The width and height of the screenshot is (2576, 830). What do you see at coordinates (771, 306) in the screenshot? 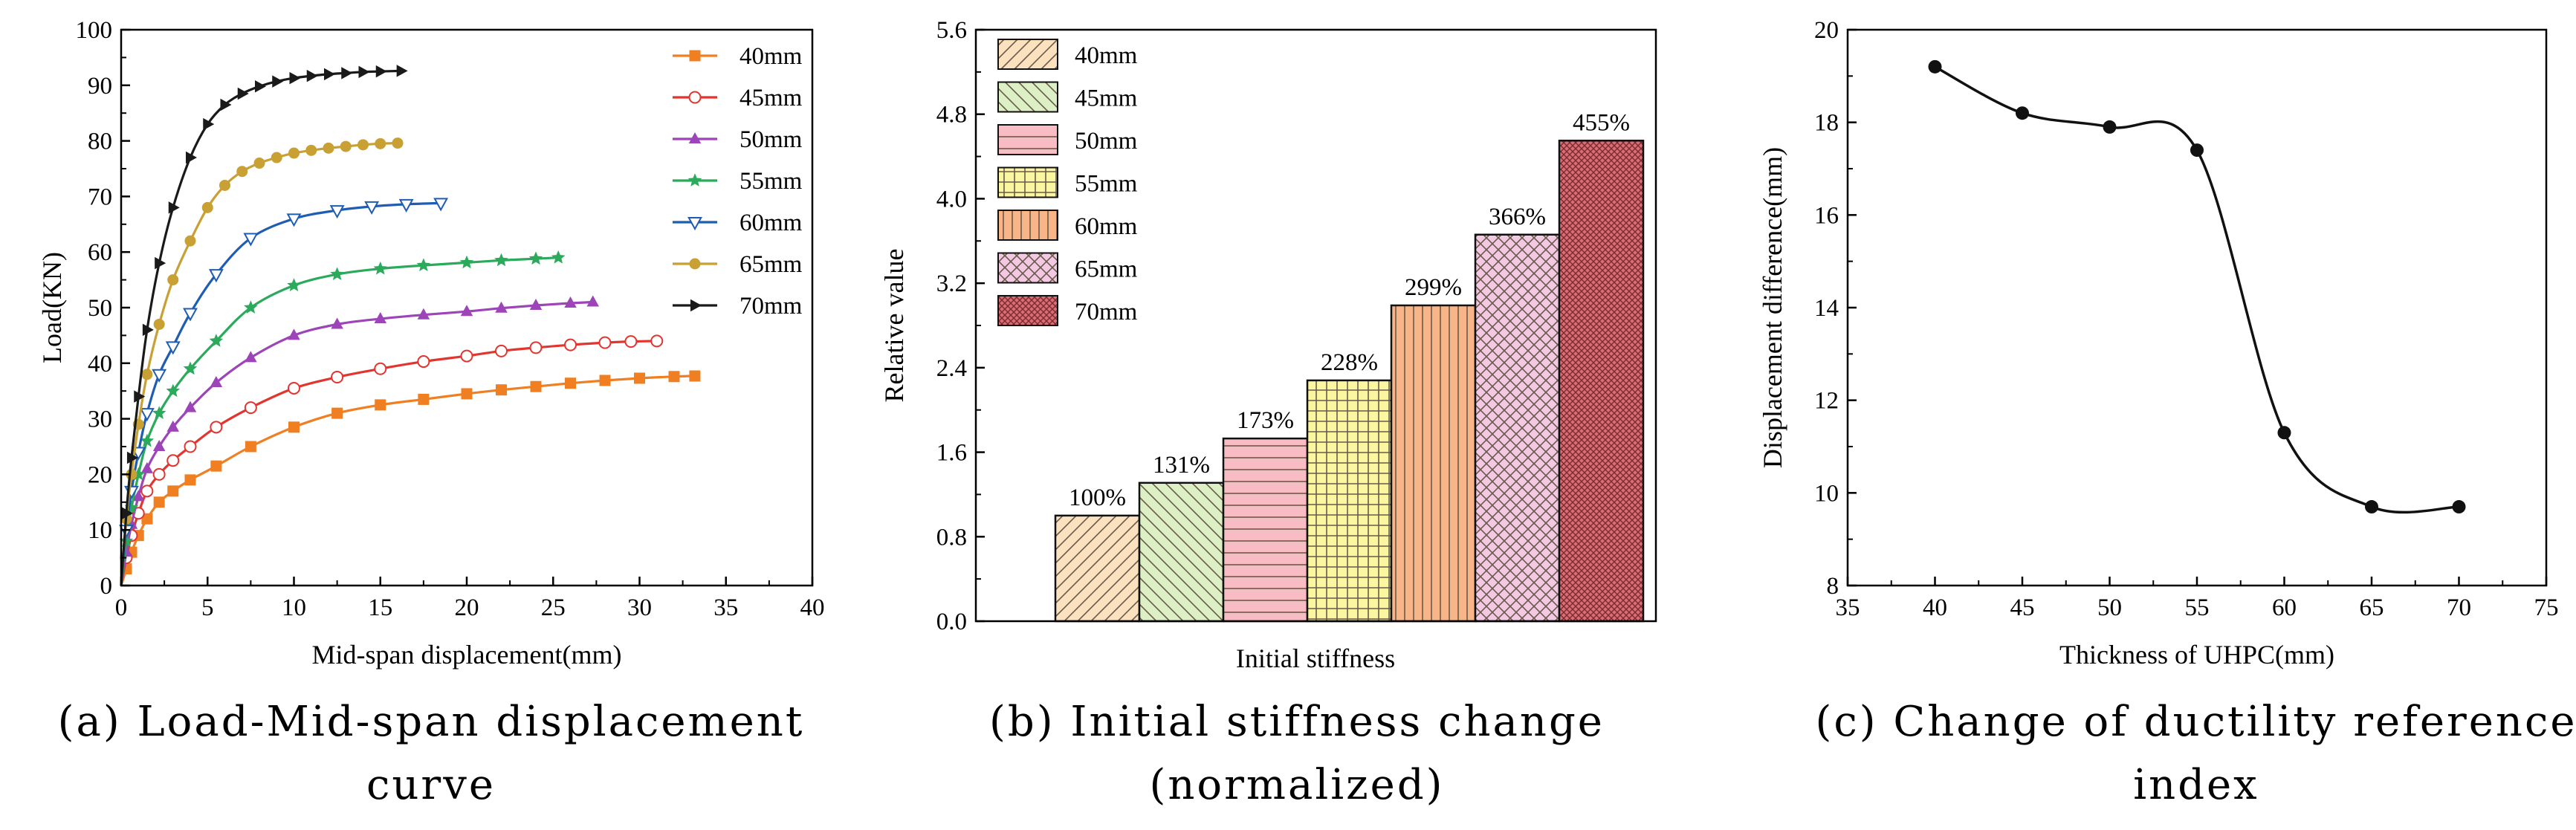
I see `legend-label: 70mm` at bounding box center [771, 306].